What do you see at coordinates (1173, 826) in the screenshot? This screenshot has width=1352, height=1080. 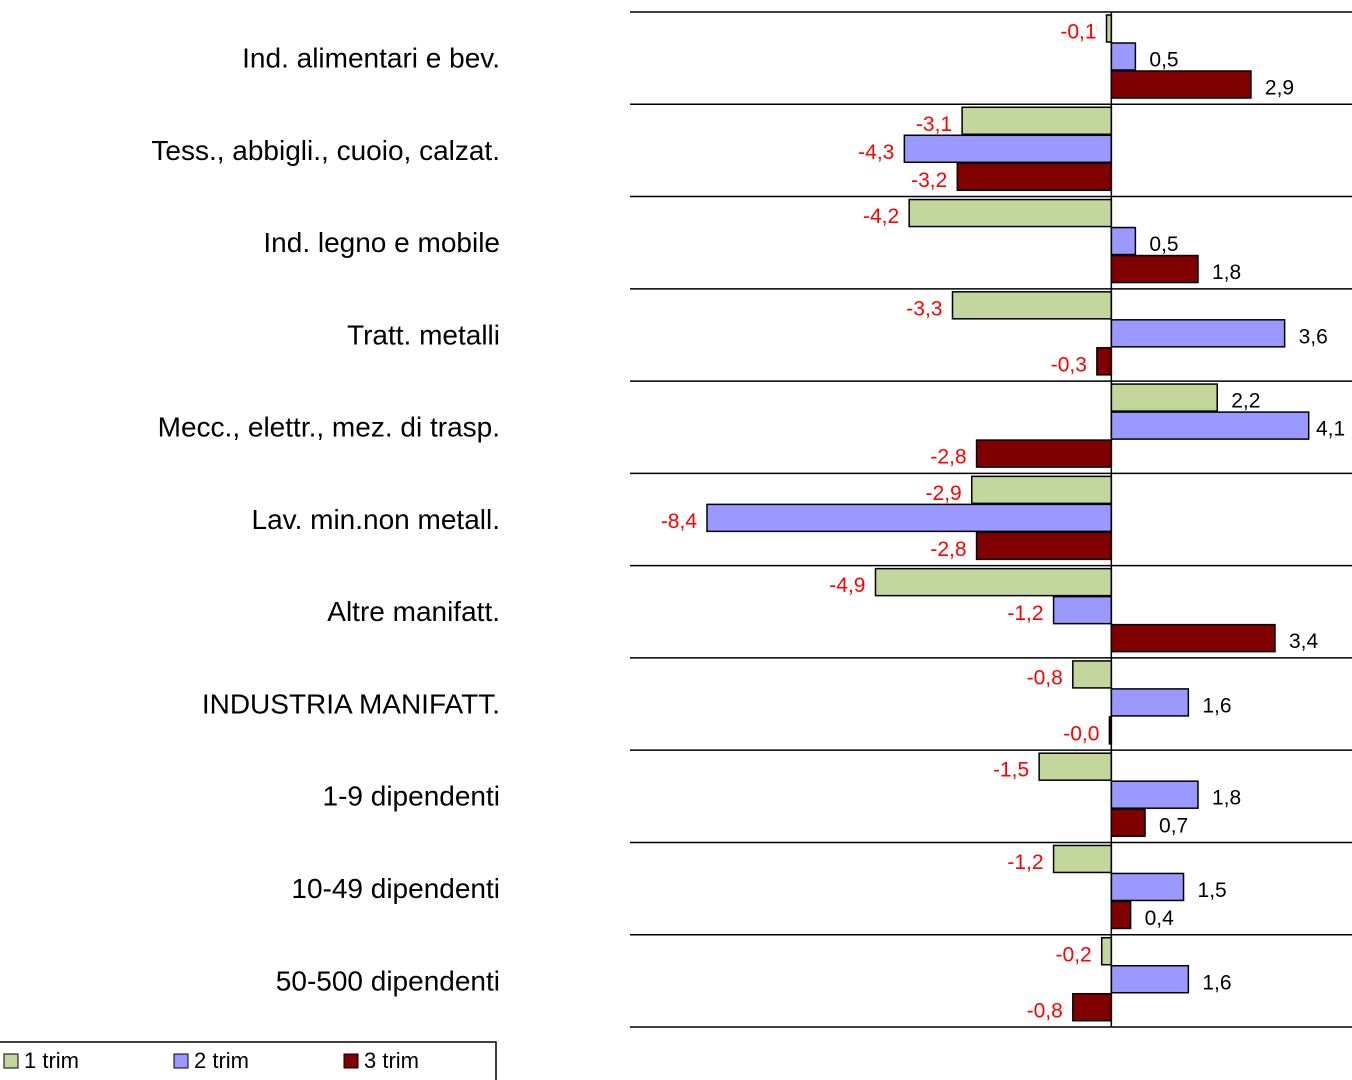 I see `value-label: 0,7` at bounding box center [1173, 826].